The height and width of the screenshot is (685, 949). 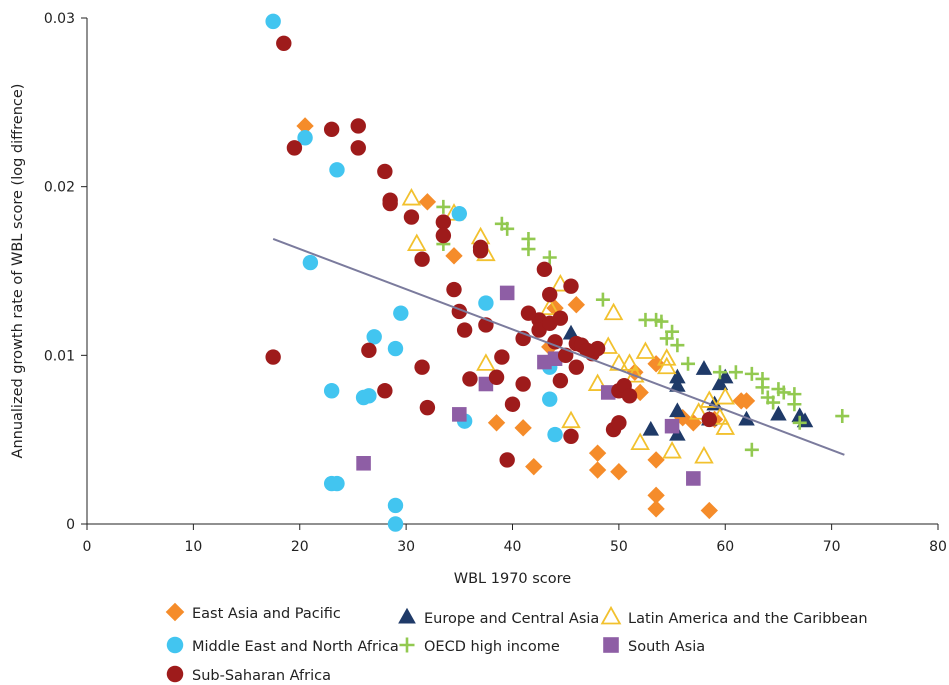 I want to click on legend-label: Middle East and North Africa, so click(x=295, y=647).